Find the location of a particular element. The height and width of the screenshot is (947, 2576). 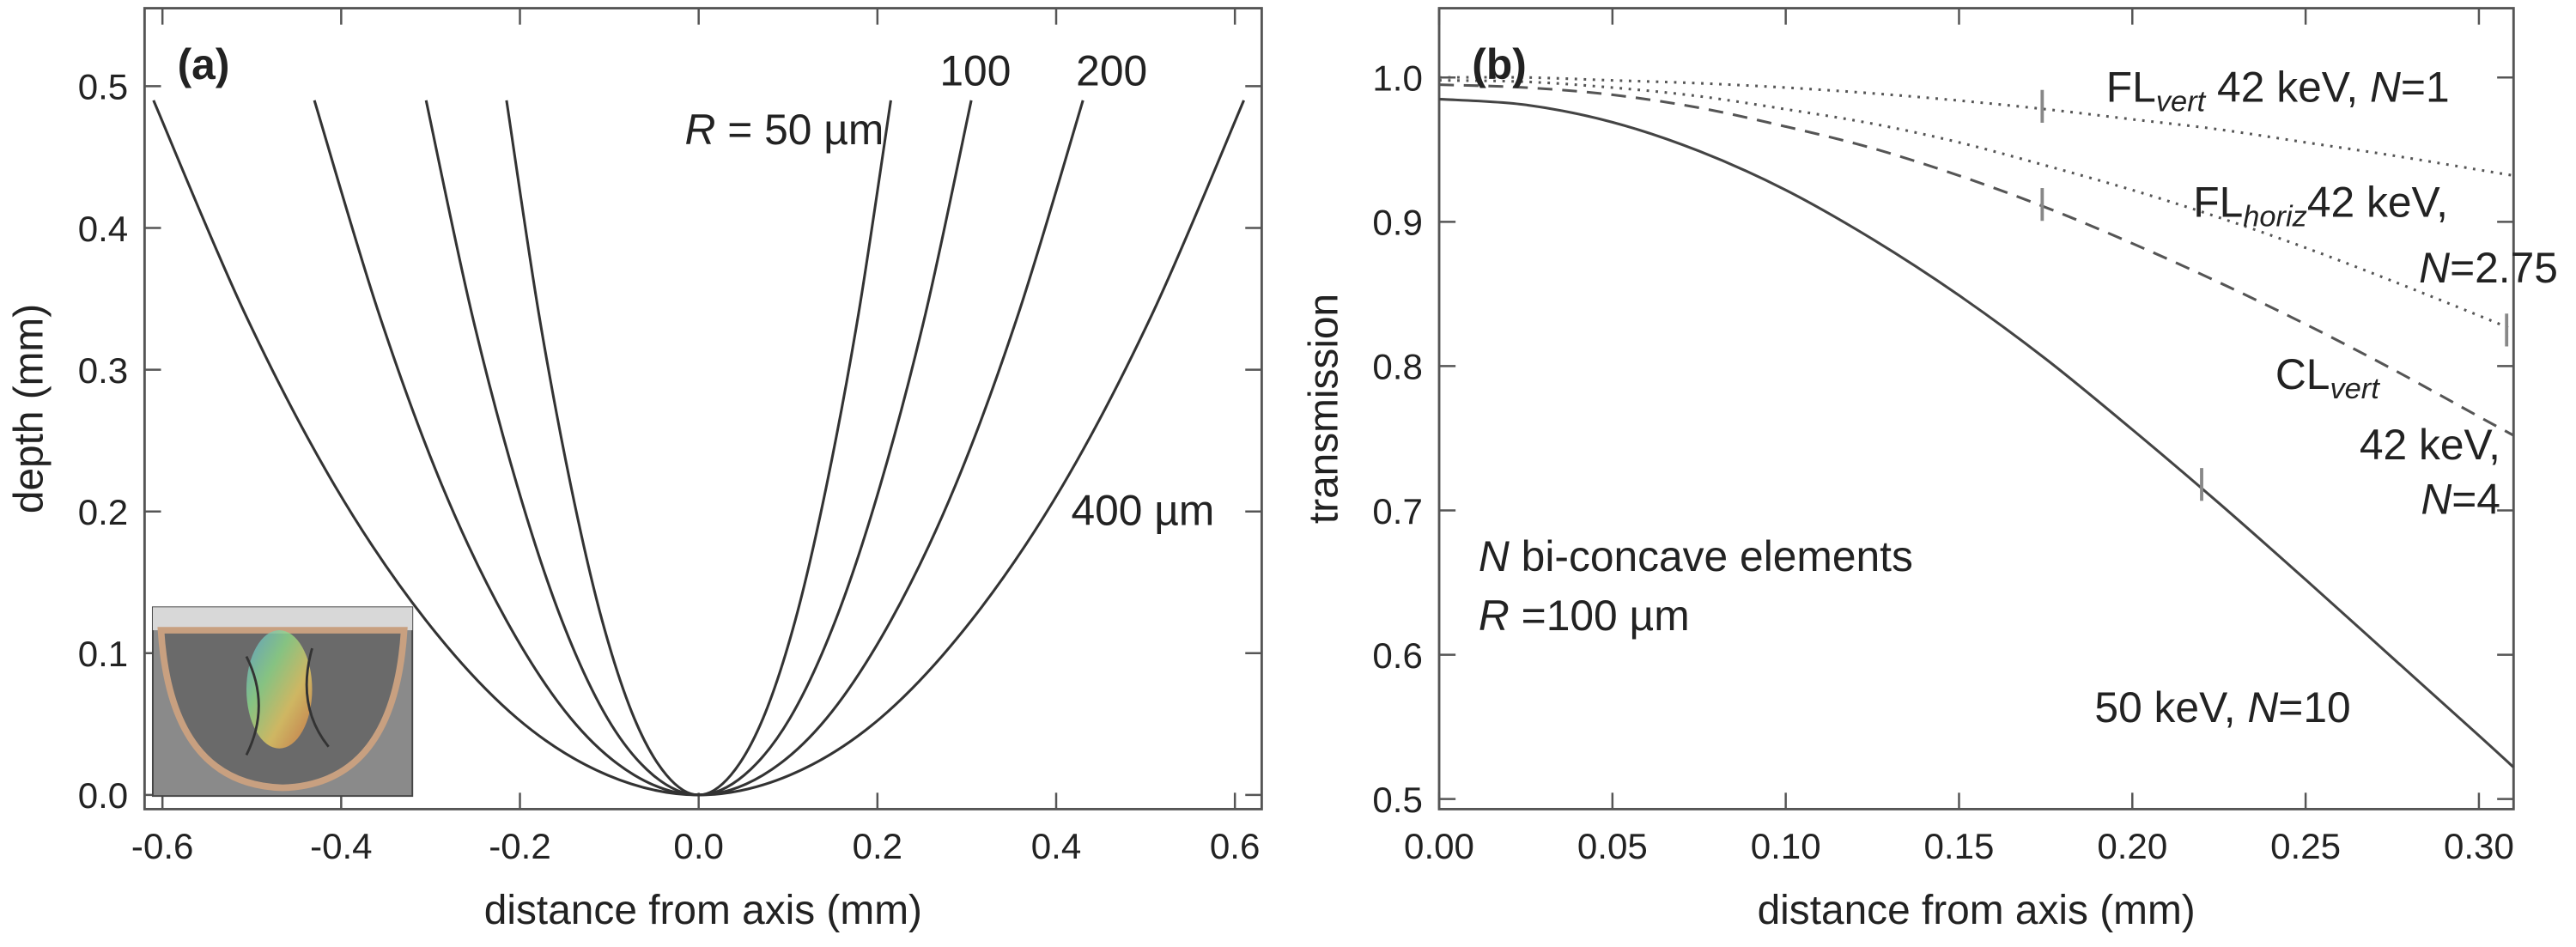

annotation: 50 keV, N=10 is located at coordinates (2222, 707).